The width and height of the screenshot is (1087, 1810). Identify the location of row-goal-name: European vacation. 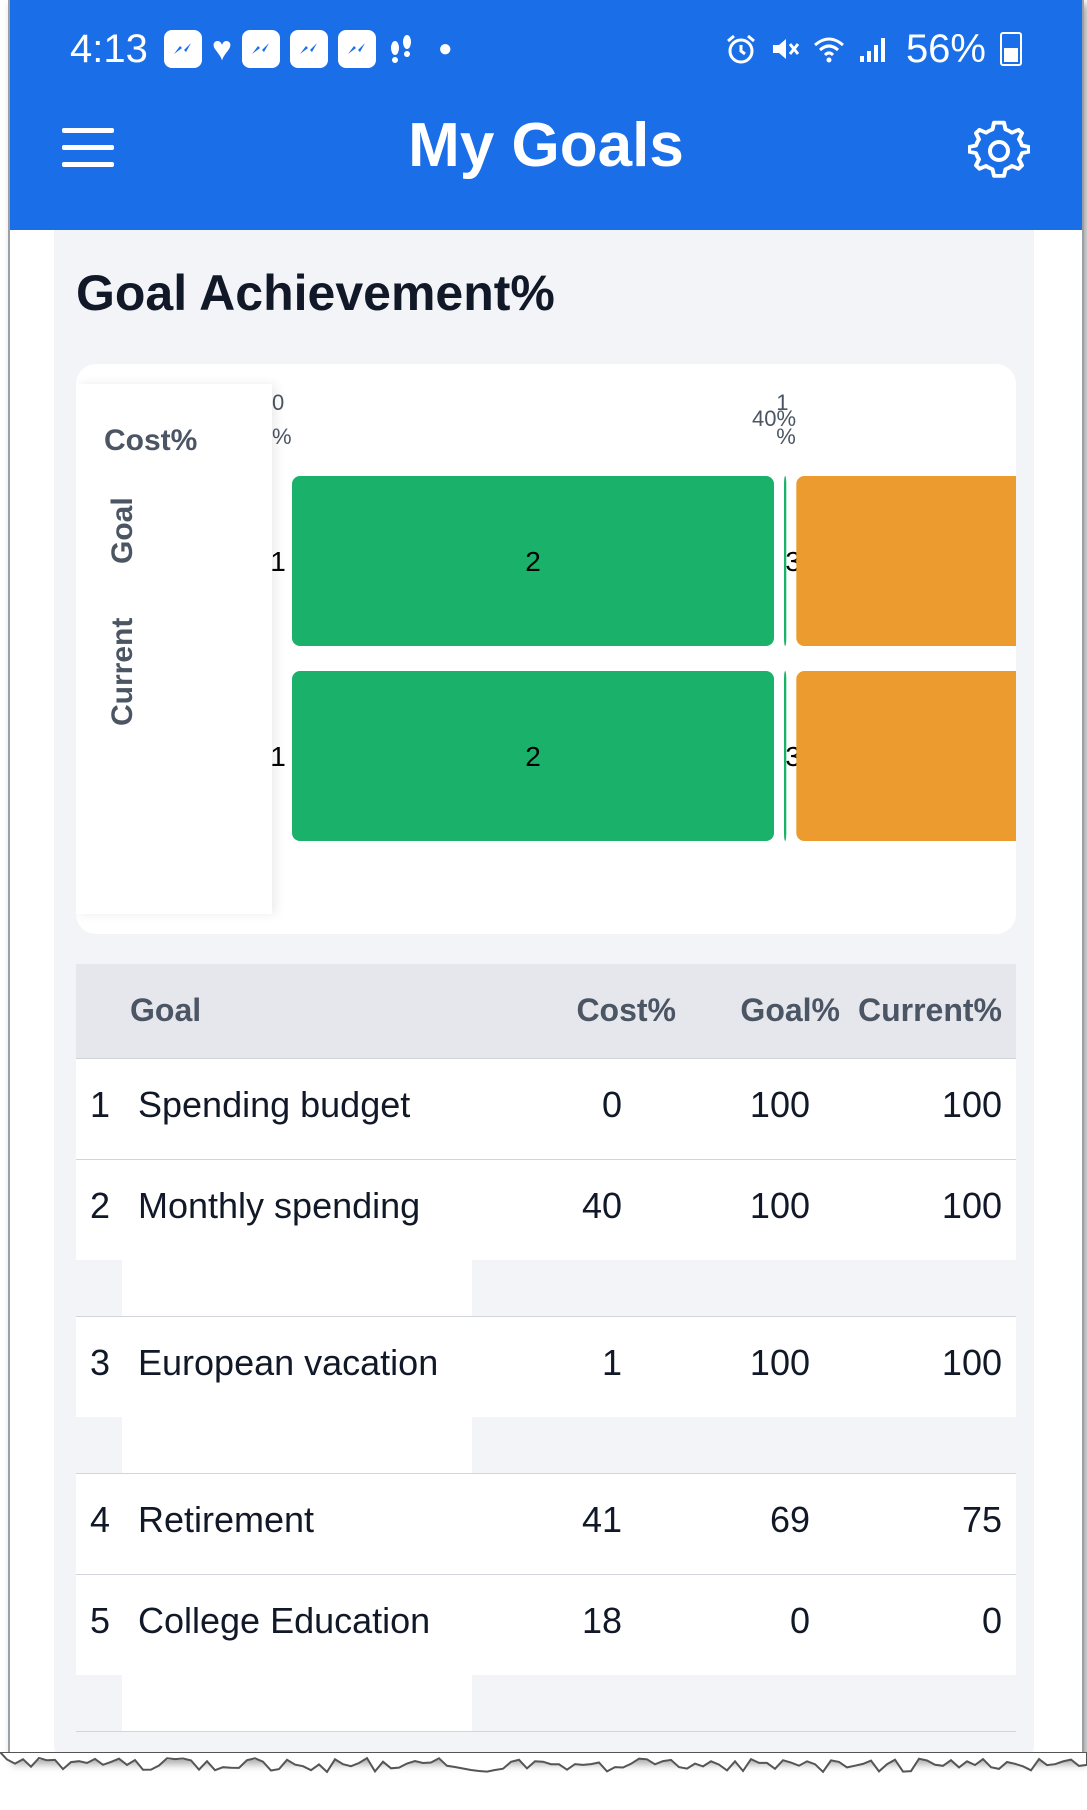
(288, 1362).